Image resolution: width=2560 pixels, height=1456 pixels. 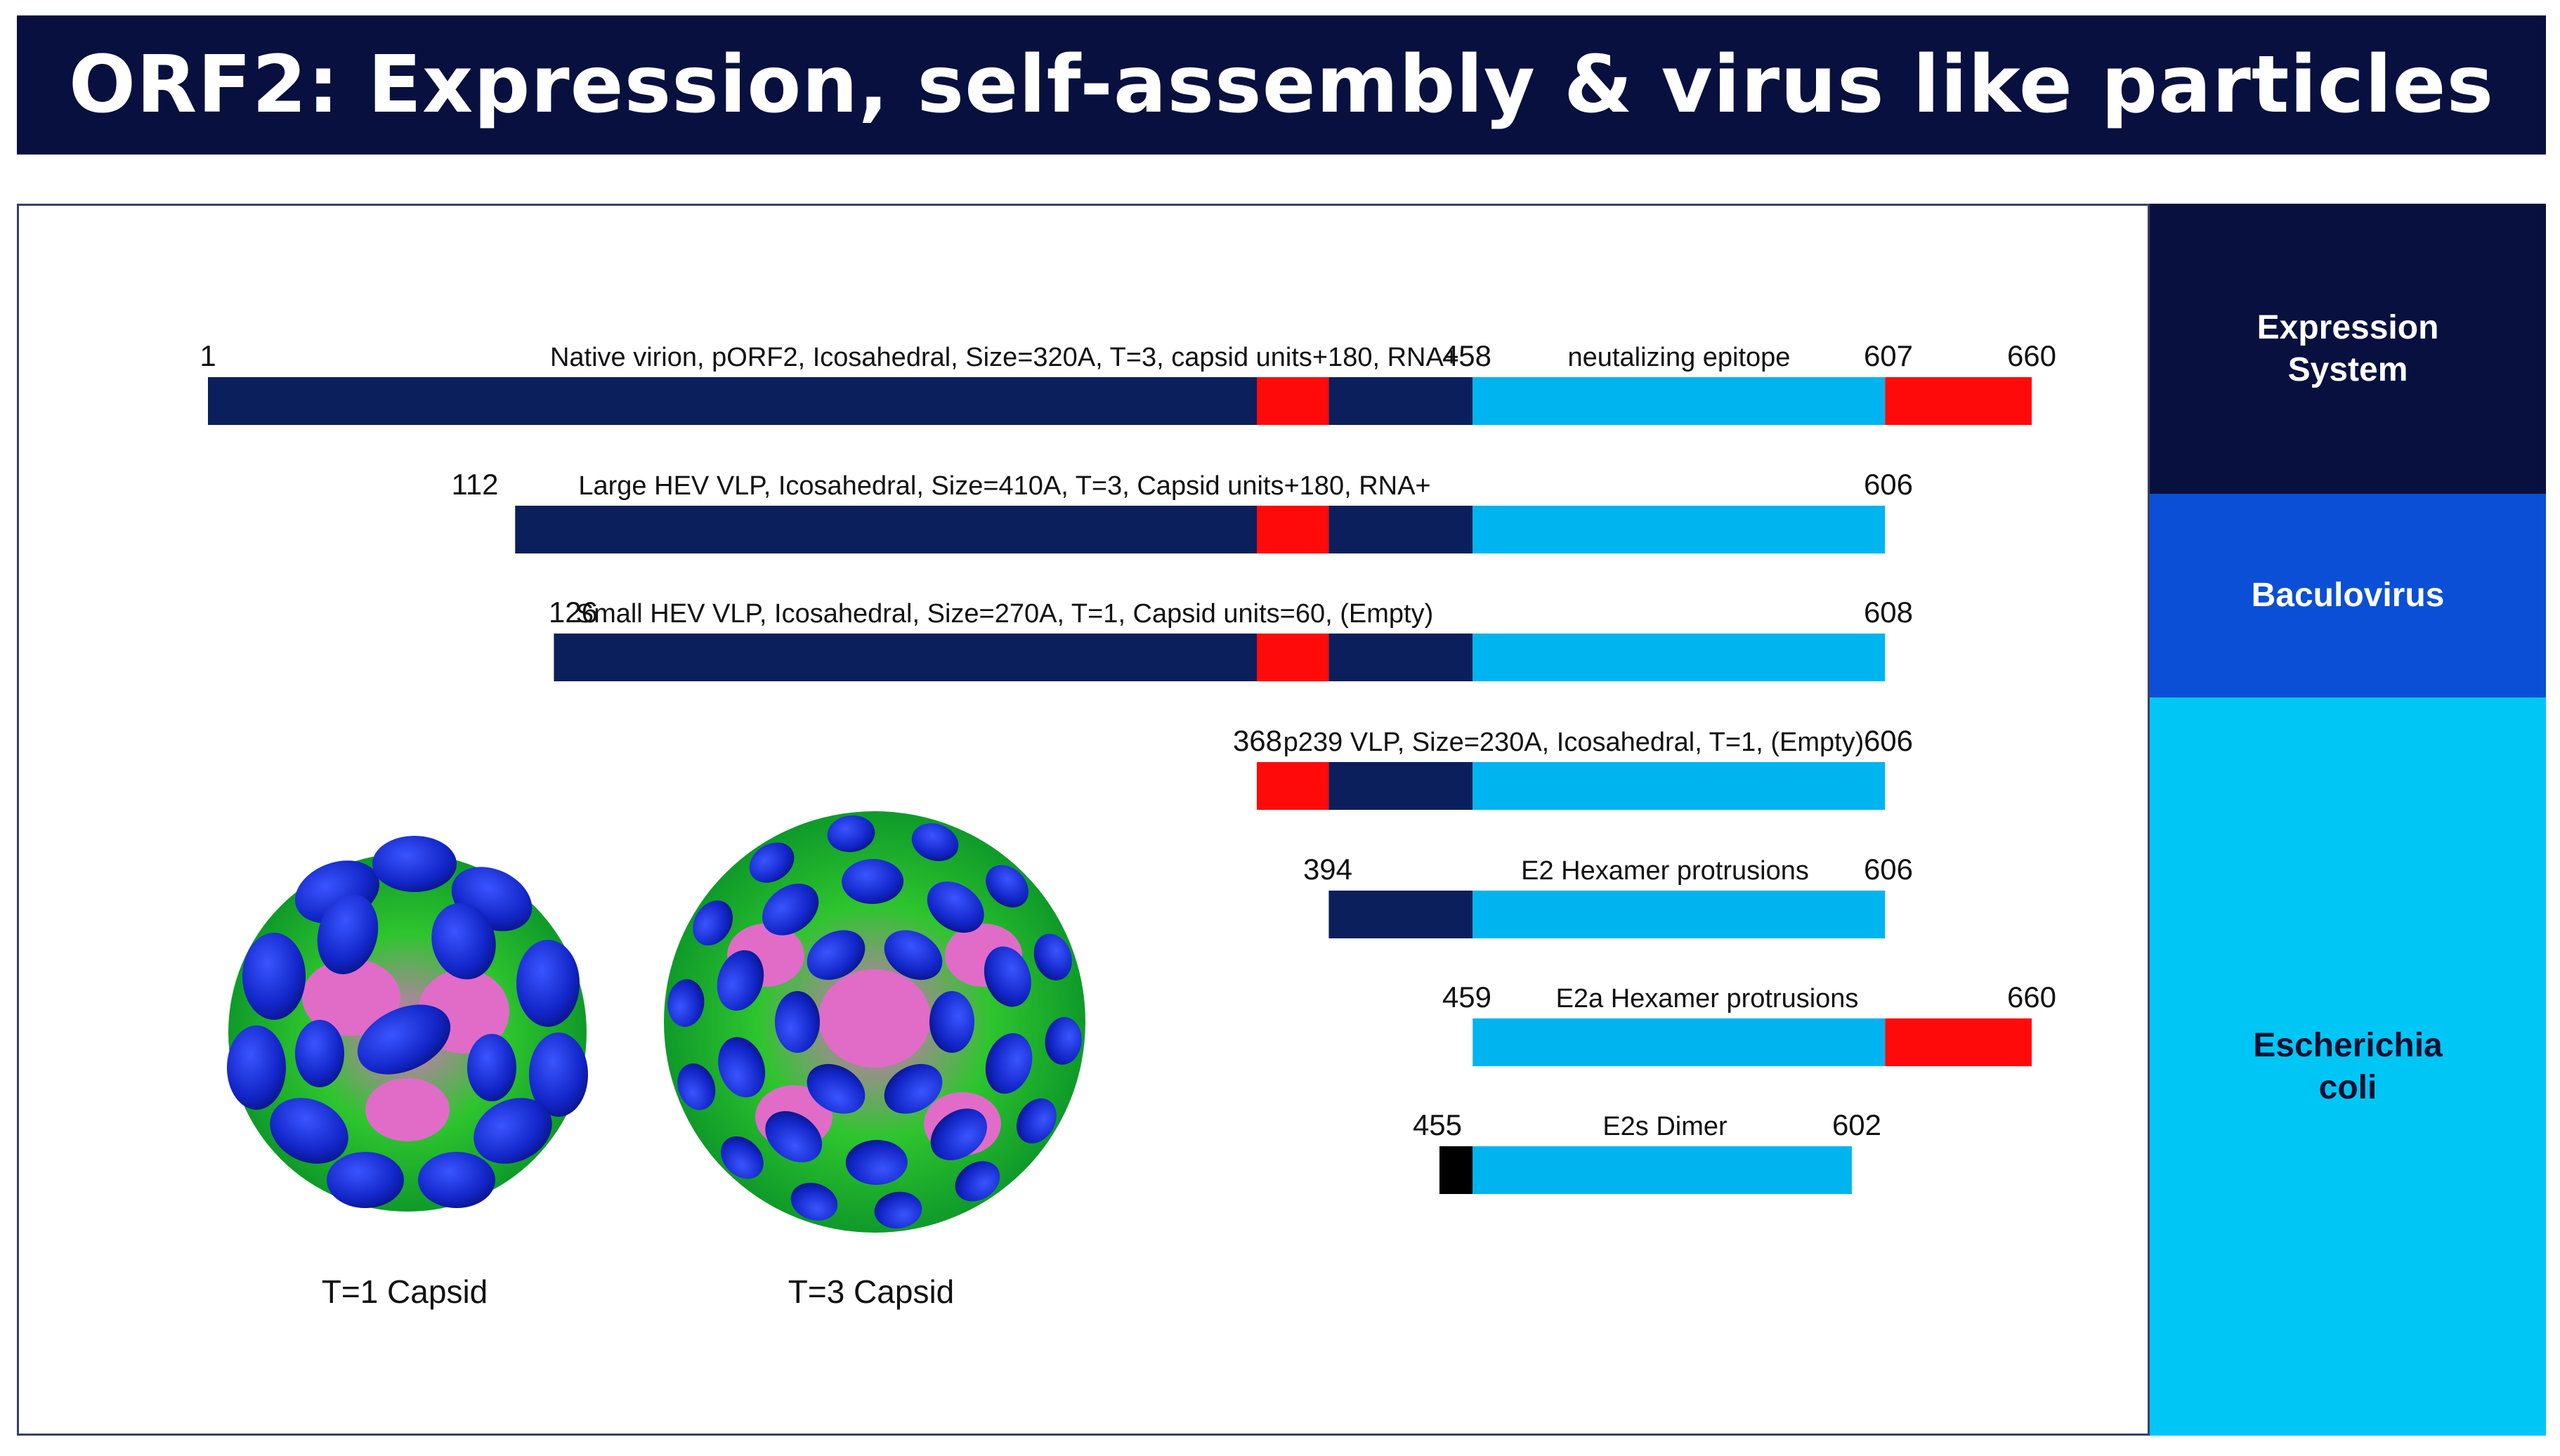 I want to click on construct-native-virion, so click(x=1120, y=401).